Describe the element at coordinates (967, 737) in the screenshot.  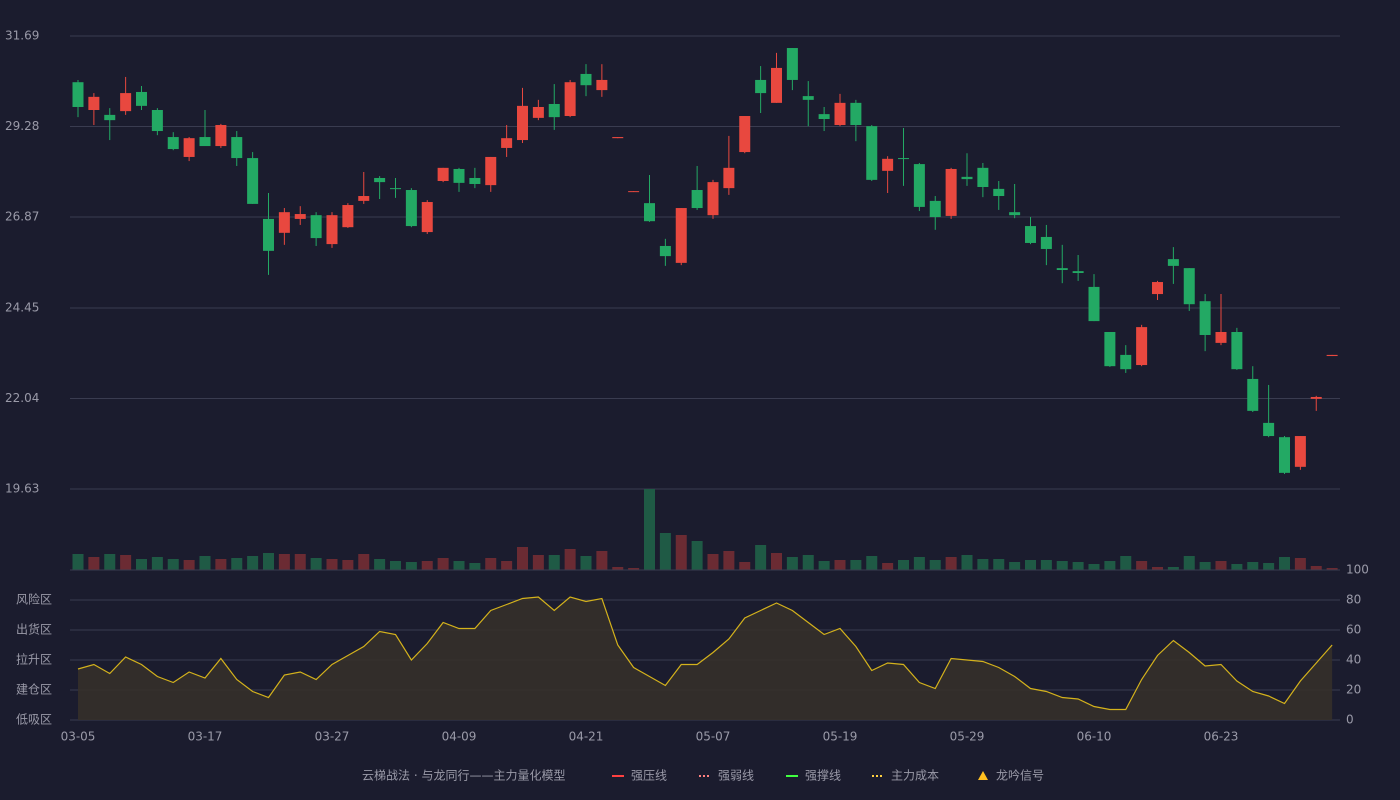
I see `x-tick-label: 05-29` at that location.